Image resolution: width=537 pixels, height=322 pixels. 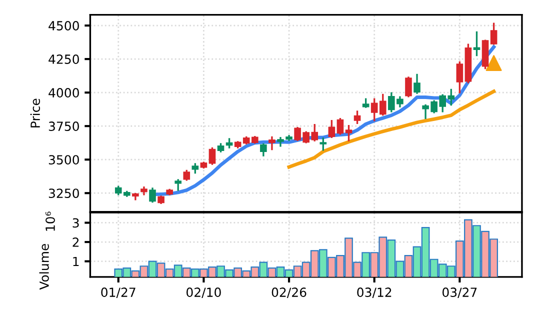 I want to click on x-tick-label: 03/27, so click(x=459, y=293).